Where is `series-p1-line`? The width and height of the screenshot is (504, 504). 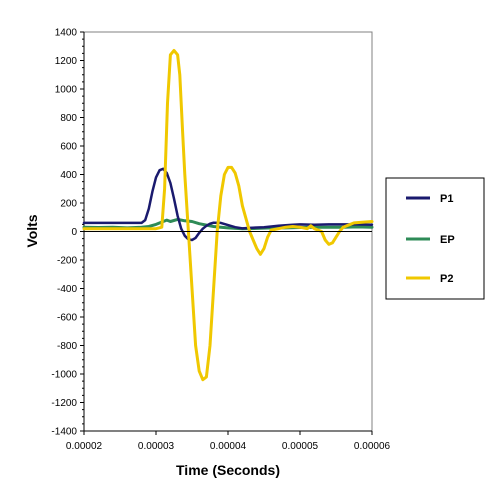 series-p1-line is located at coordinates (228, 204).